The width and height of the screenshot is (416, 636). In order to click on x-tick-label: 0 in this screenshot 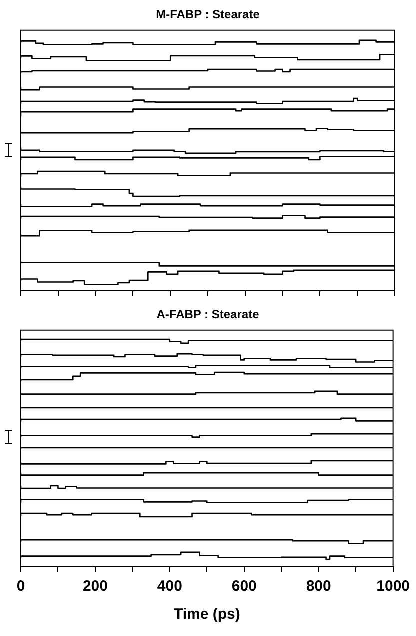, I will do `click(21, 587)`.